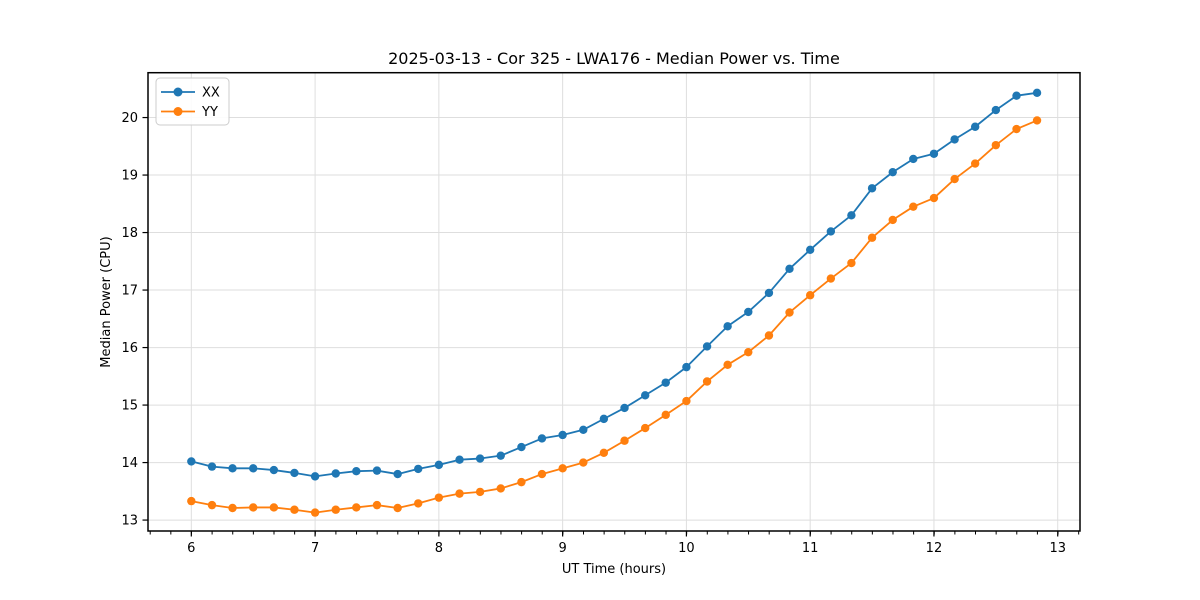 Image resolution: width=1200 pixels, height=600 pixels. I want to click on y-tick-label: 18, so click(129, 233).